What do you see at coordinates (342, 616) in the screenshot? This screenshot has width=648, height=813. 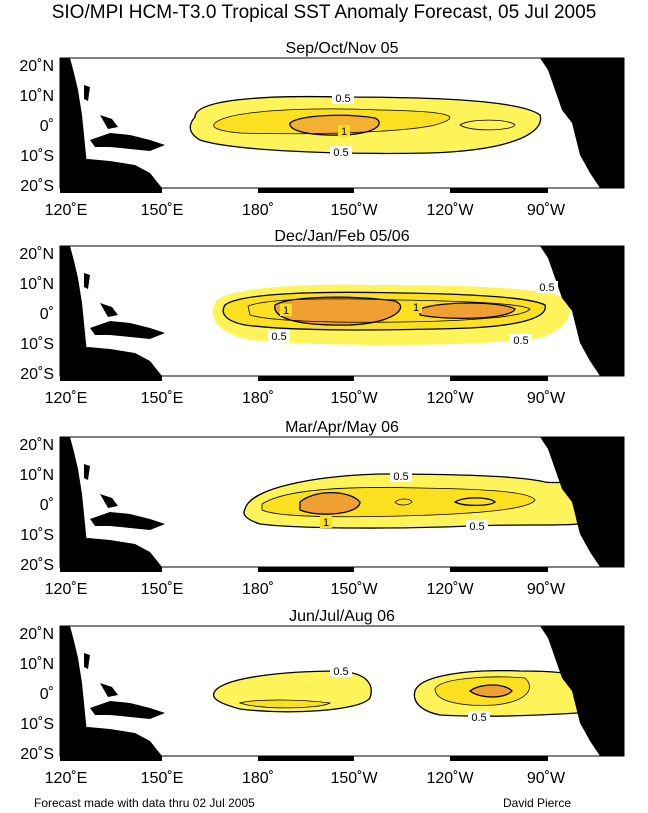 I see `panel-title-jja: Jun/Jul/Aug 06` at bounding box center [342, 616].